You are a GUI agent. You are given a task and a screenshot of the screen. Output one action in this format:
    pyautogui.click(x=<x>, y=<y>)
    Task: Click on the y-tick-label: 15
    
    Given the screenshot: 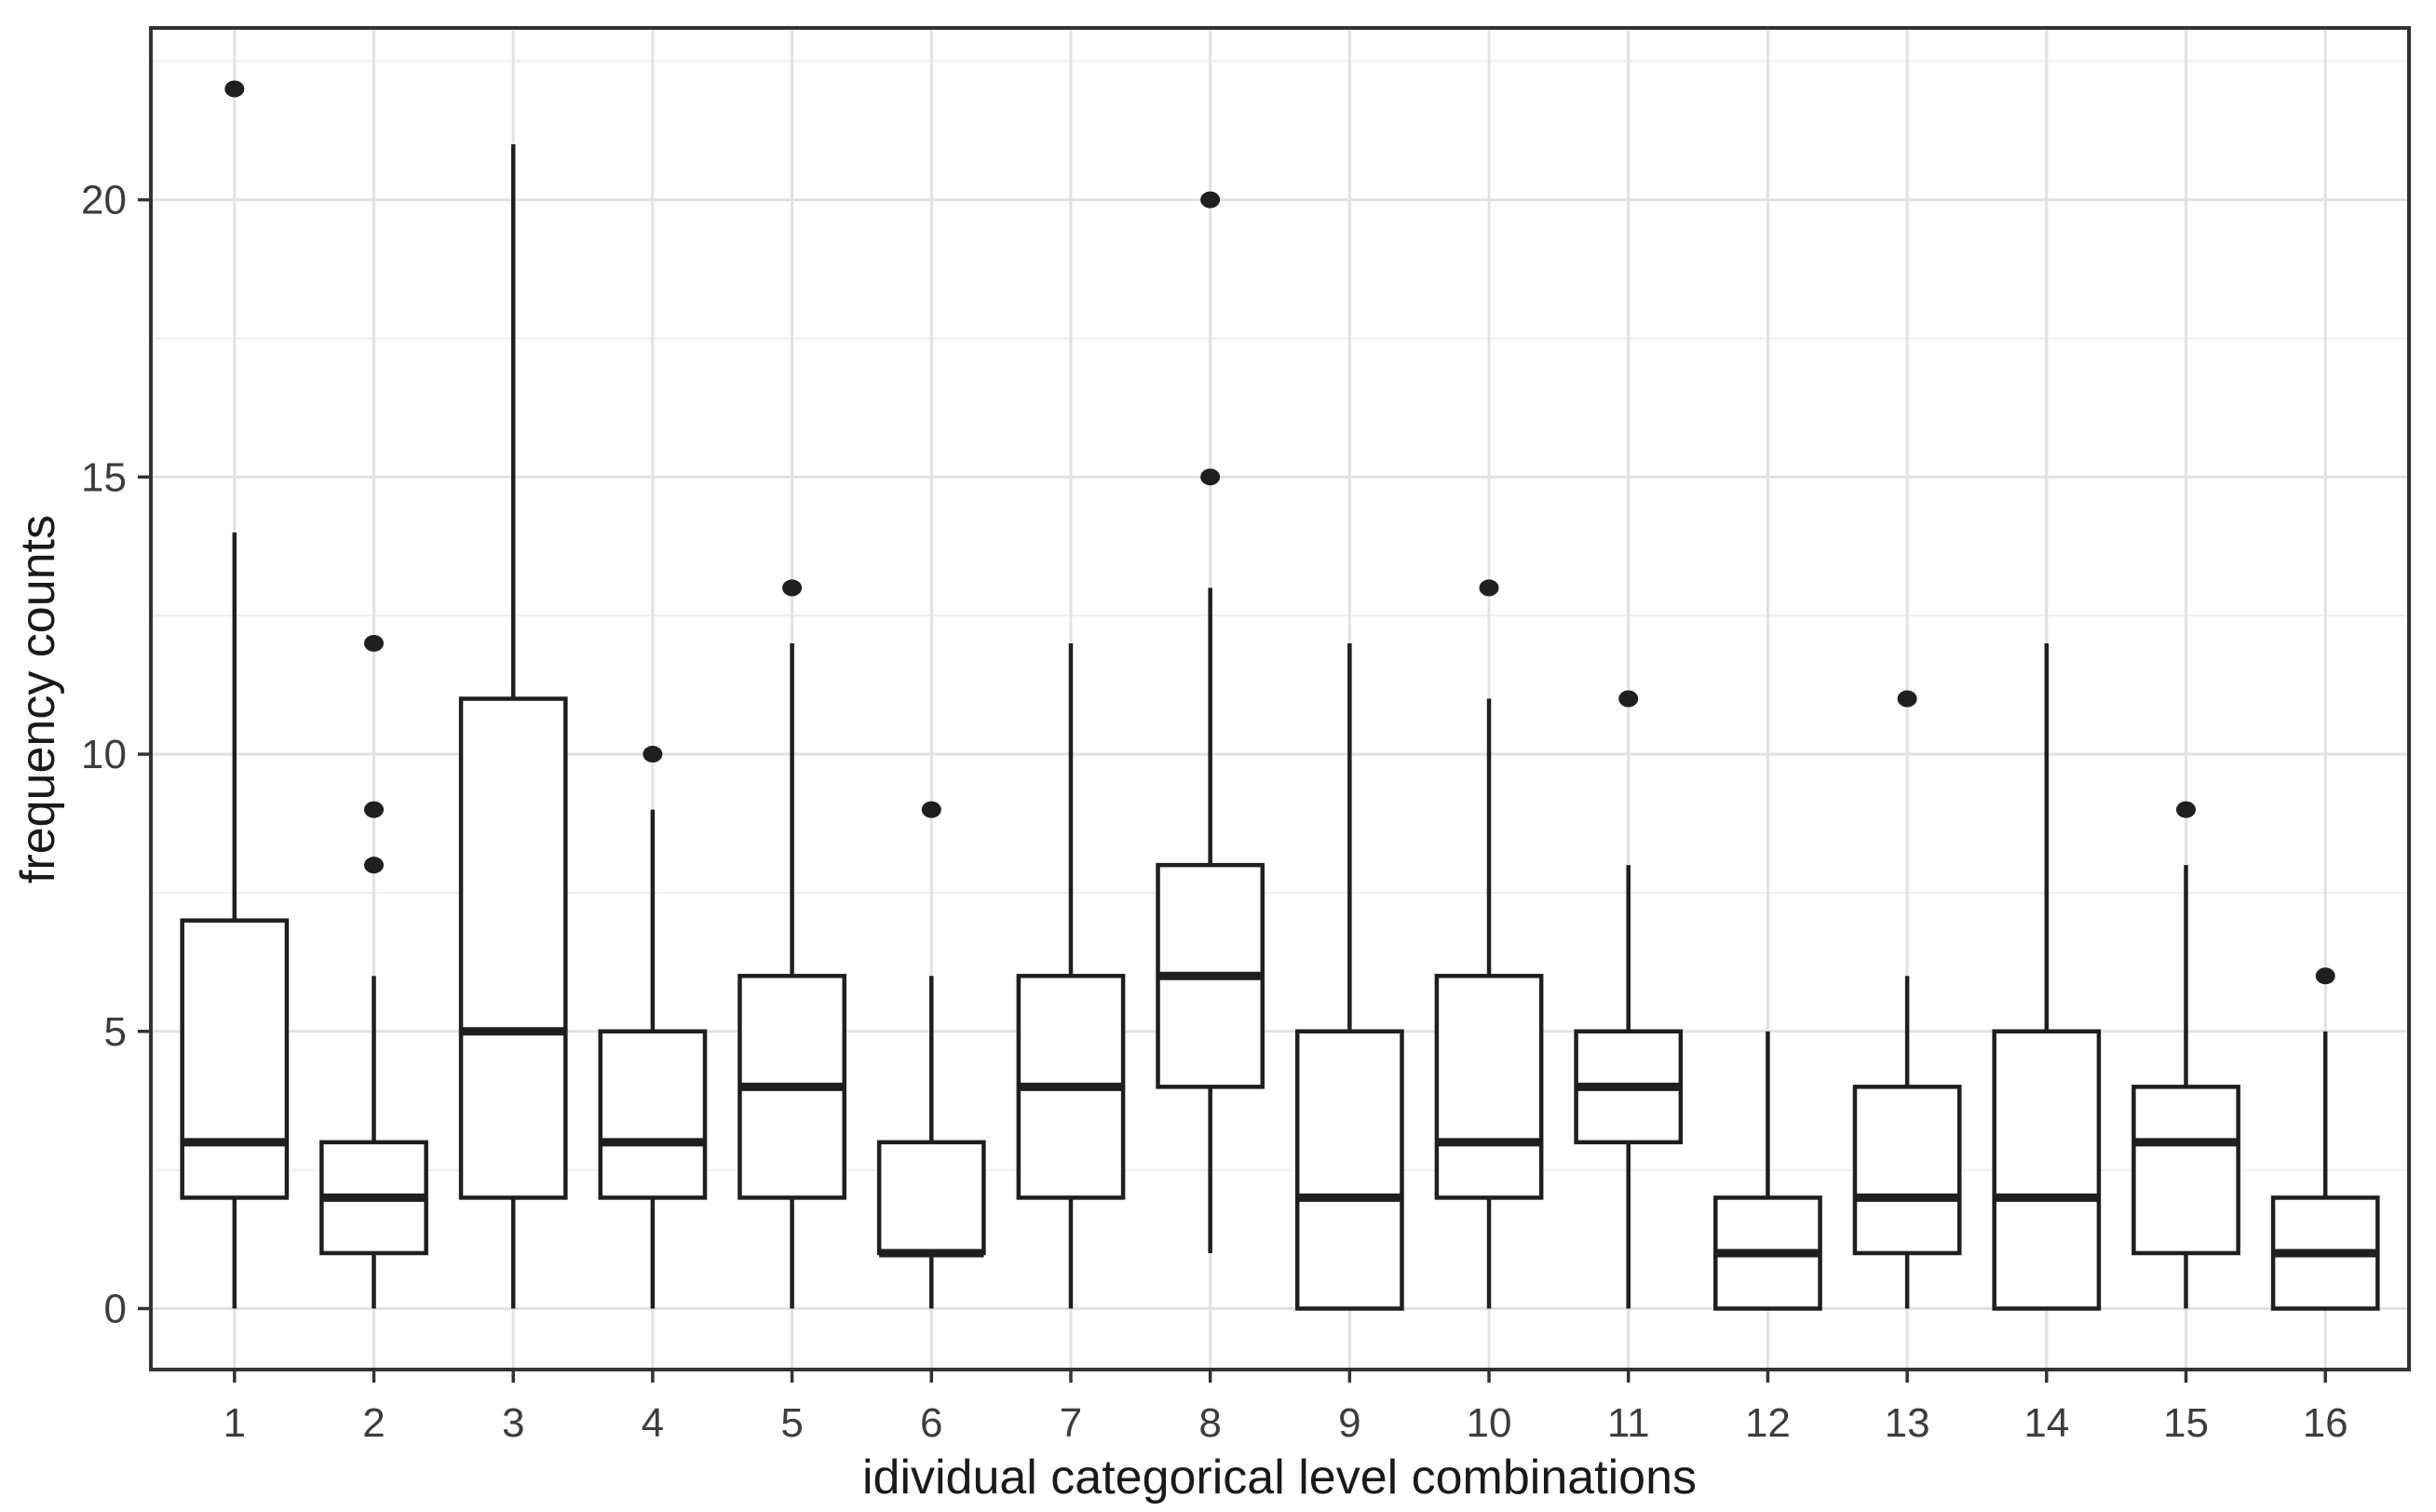 What is the action you would take?
    pyautogui.click(x=104, y=477)
    